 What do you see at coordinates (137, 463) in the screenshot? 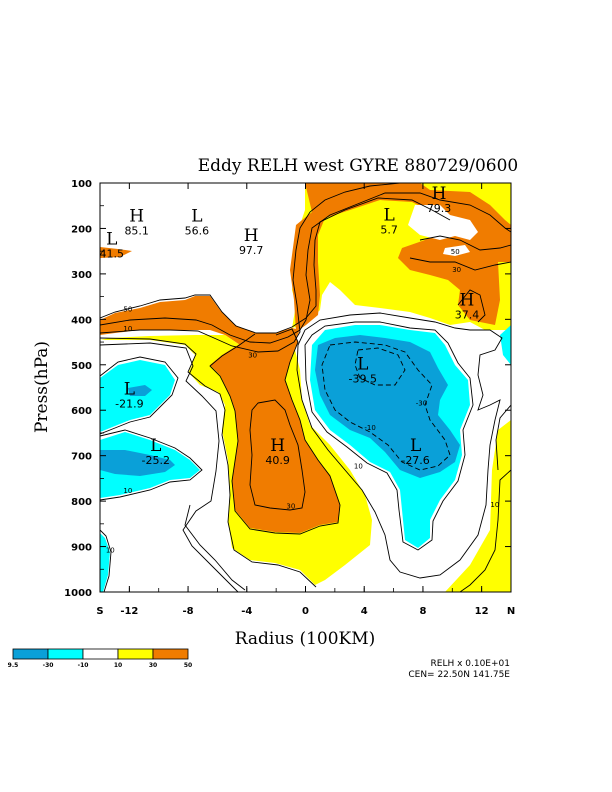
I see `blue-region-left-lower` at bounding box center [137, 463].